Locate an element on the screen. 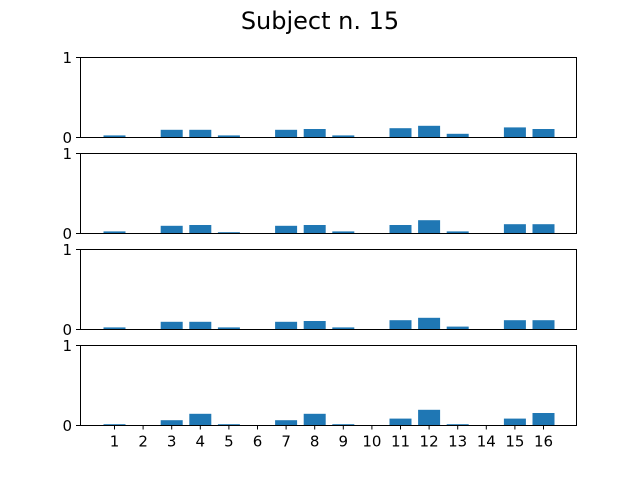 This screenshot has width=640, height=478. bar-panel1-cat15 is located at coordinates (514, 132).